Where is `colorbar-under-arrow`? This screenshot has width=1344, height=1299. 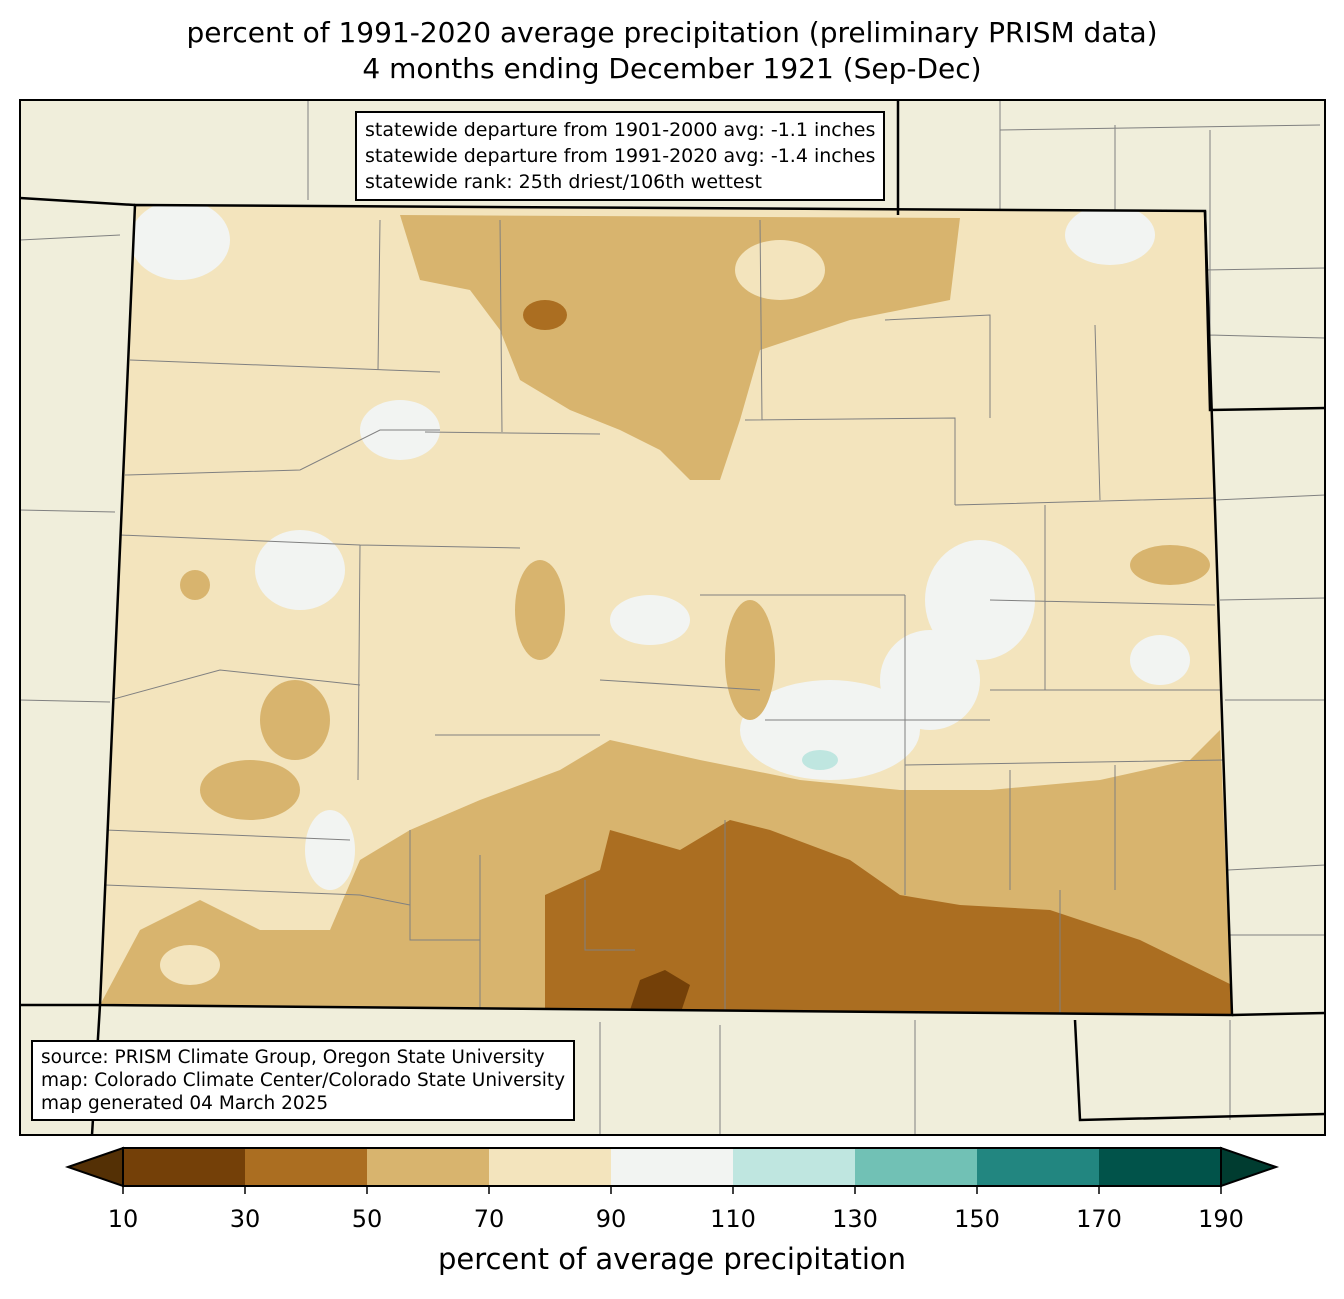
colorbar-under-arrow is located at coordinates (94, 1167).